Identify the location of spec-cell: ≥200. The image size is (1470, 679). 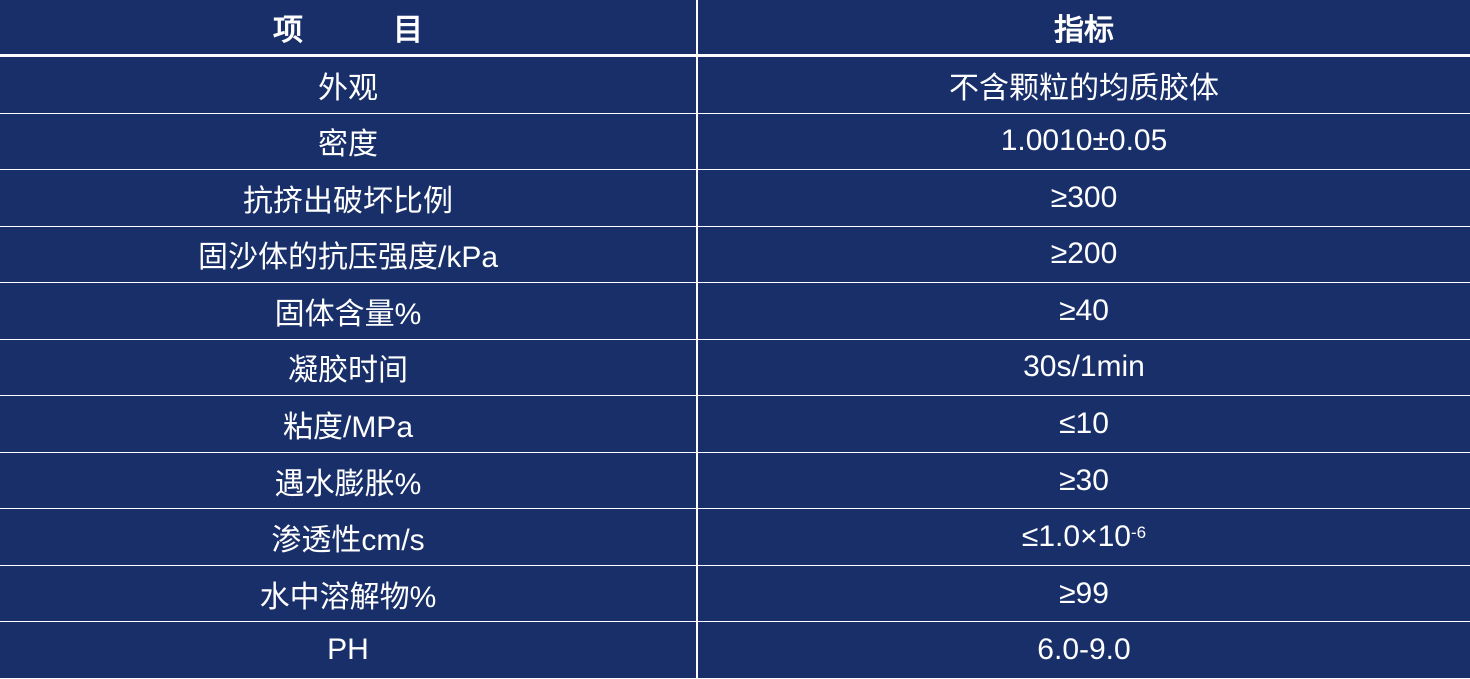
(1084, 255).